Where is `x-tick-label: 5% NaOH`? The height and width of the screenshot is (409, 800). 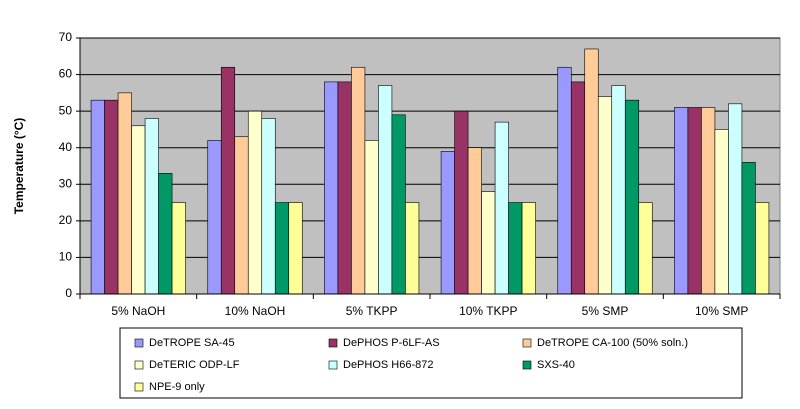 x-tick-label: 5% NaOH is located at coordinates (138, 311).